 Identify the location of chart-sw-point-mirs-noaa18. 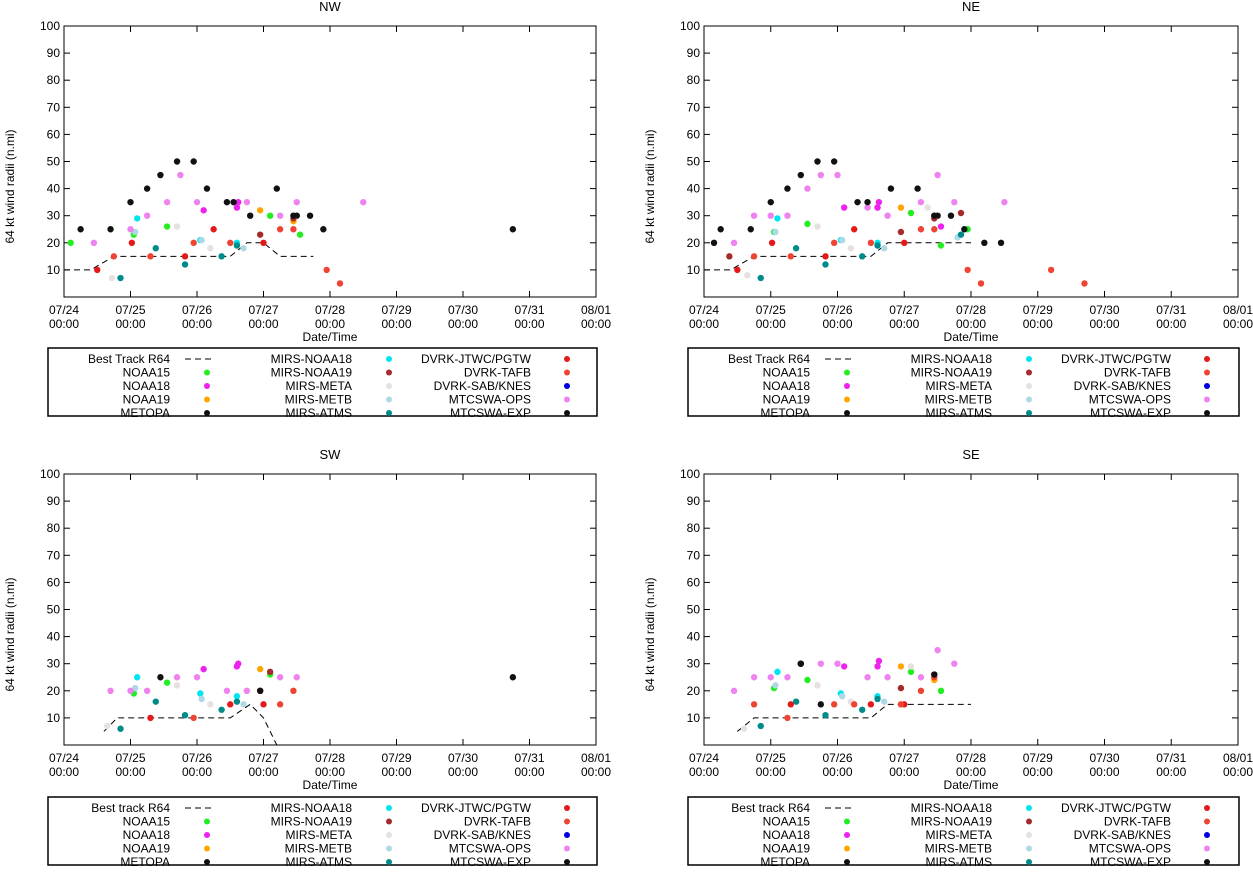
(137, 677).